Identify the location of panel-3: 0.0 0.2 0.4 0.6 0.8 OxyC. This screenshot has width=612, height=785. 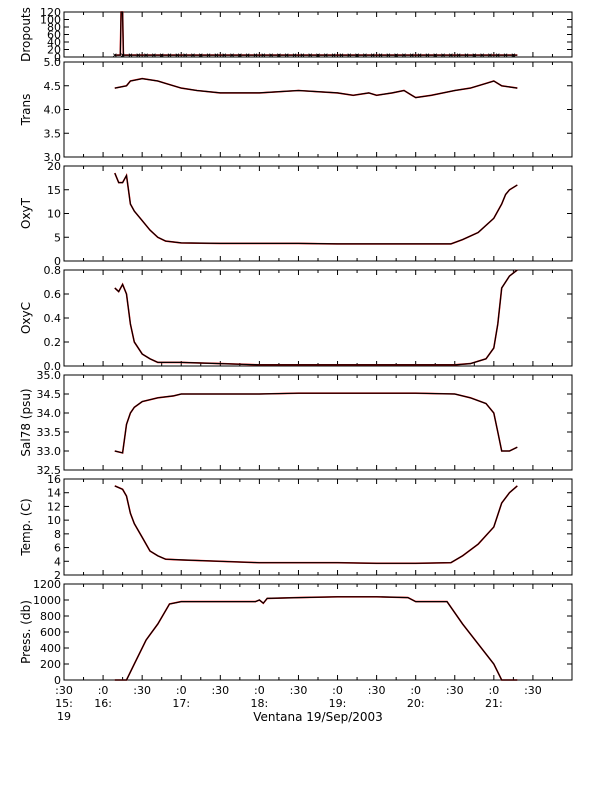
(296, 318).